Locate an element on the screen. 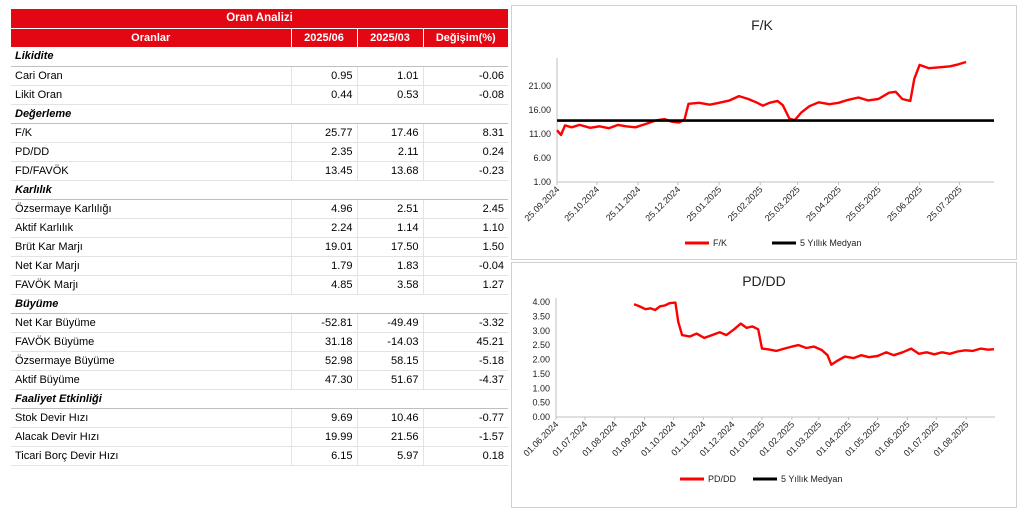  column-header-change: Değişim(%) is located at coordinates (466, 37).